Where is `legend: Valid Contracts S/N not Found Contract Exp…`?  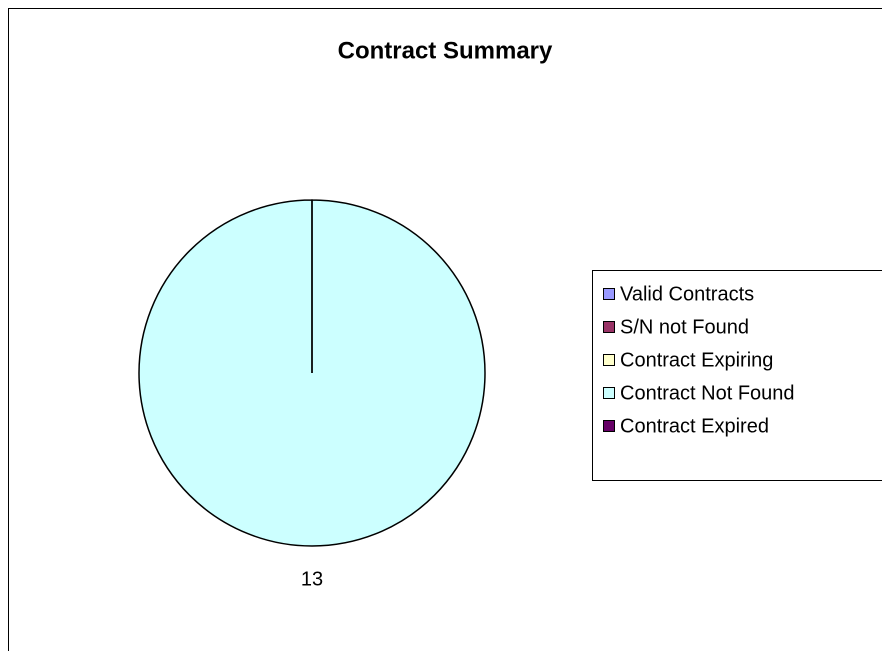
legend: Valid Contracts S/N not Found Contract Exp… is located at coordinates (737, 375).